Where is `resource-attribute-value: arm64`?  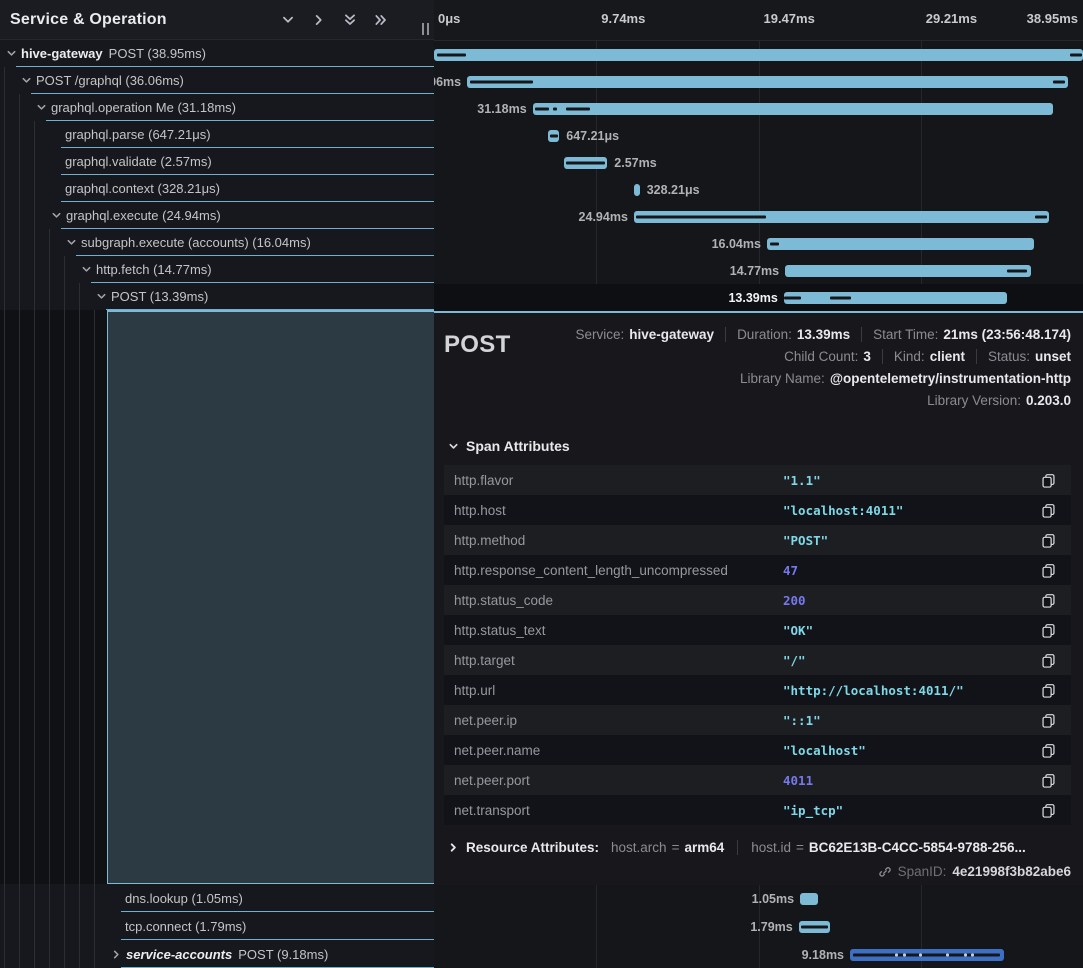
resource-attribute-value: arm64 is located at coordinates (704, 847).